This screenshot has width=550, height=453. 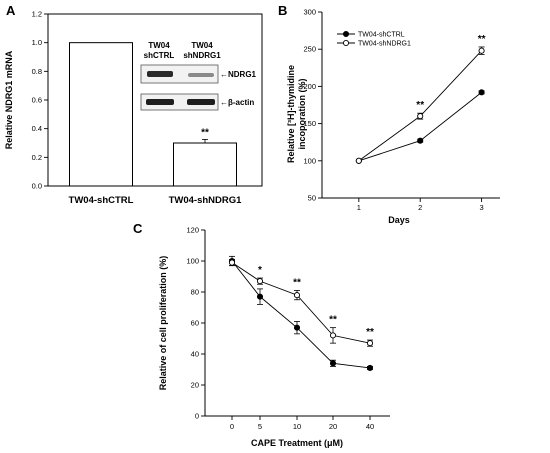 I want to click on panel-c-x-tick-label: 10, so click(x=297, y=426).